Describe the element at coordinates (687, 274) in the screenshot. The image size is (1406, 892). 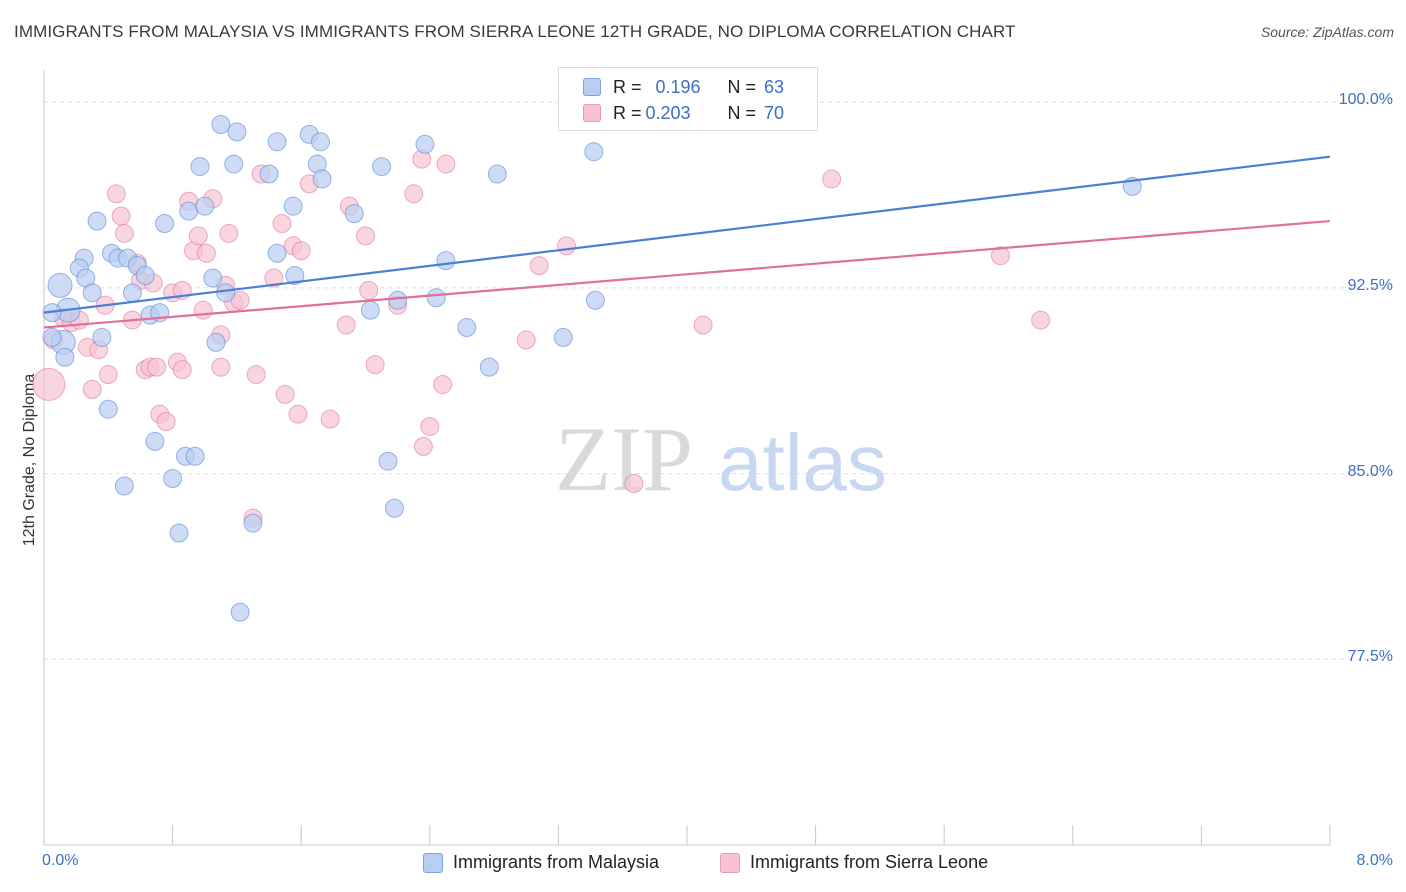
I see `sierra-leone-trend-line` at that location.